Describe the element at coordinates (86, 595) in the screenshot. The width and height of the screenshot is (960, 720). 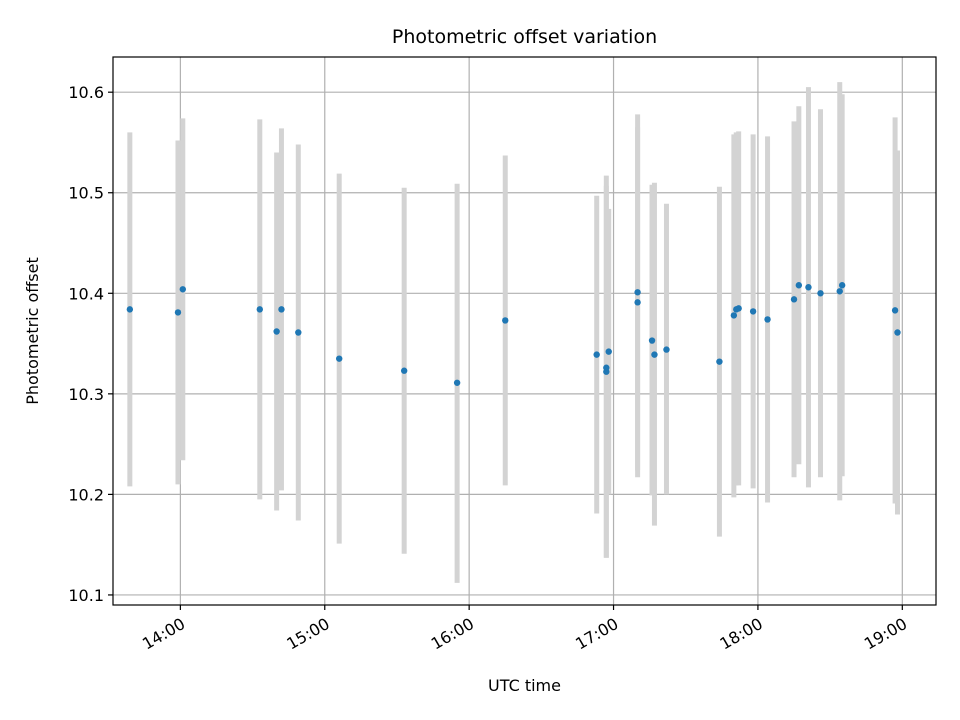
I see `y-tick-label: 10.1` at that location.